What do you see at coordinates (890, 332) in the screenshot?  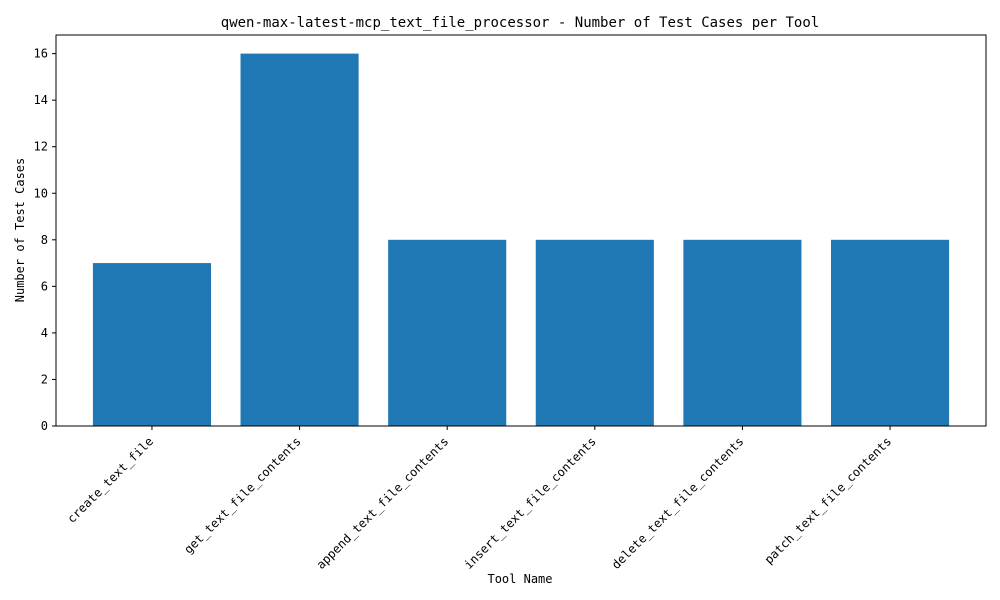 I see `bar-patch_text_file_contents` at bounding box center [890, 332].